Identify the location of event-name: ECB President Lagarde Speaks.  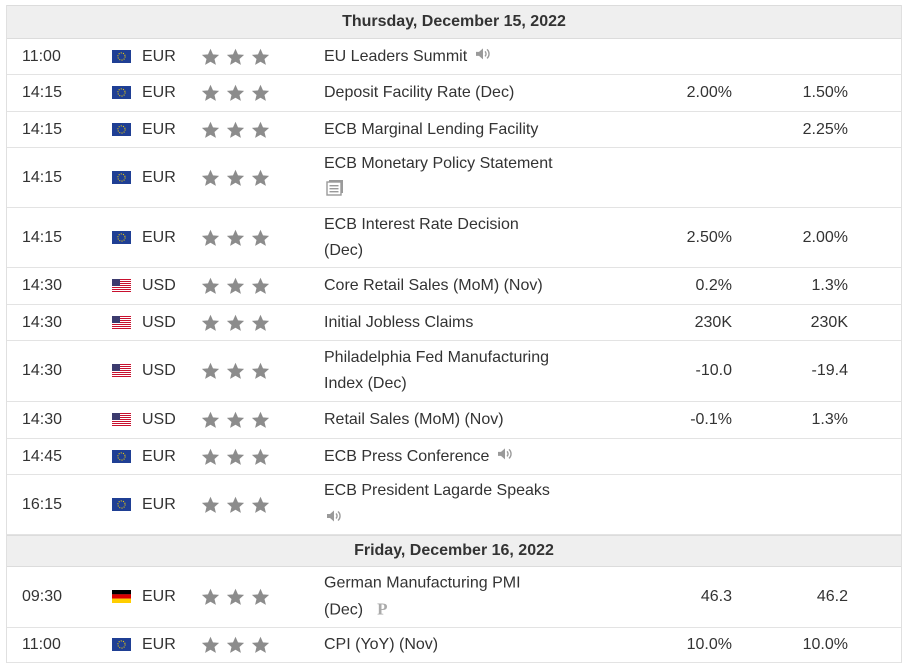
(437, 505).